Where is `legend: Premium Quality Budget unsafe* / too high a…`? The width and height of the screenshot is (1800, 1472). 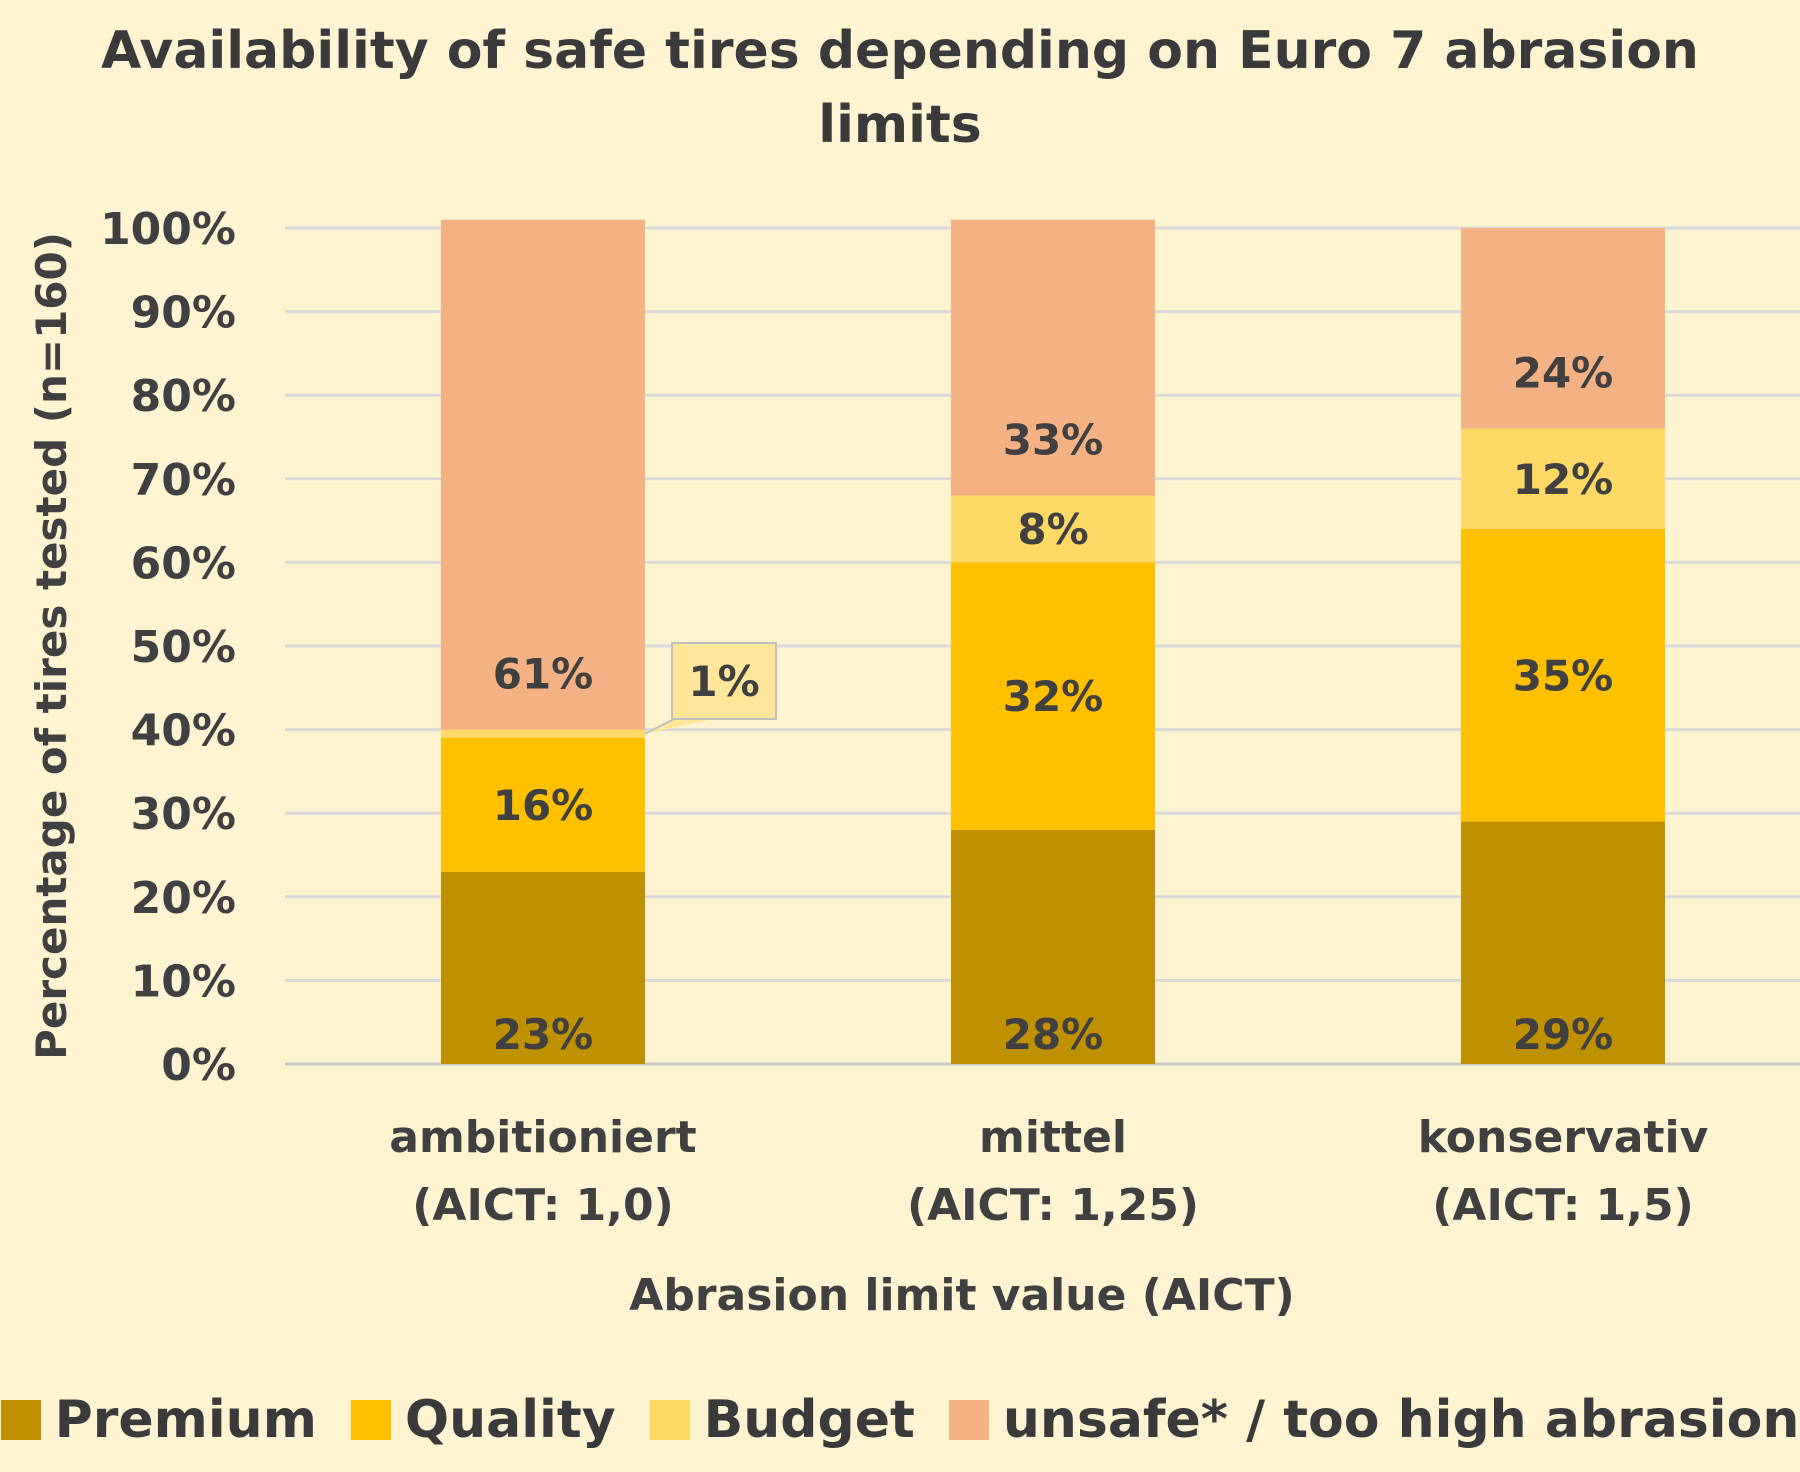
legend: Premium Quality Budget unsafe* / too high a… is located at coordinates (900, 1420).